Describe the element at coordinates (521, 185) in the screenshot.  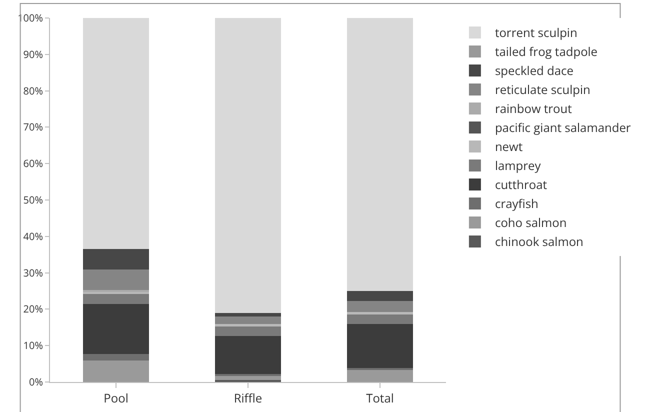
I see `legend-label: cutthroat` at that location.